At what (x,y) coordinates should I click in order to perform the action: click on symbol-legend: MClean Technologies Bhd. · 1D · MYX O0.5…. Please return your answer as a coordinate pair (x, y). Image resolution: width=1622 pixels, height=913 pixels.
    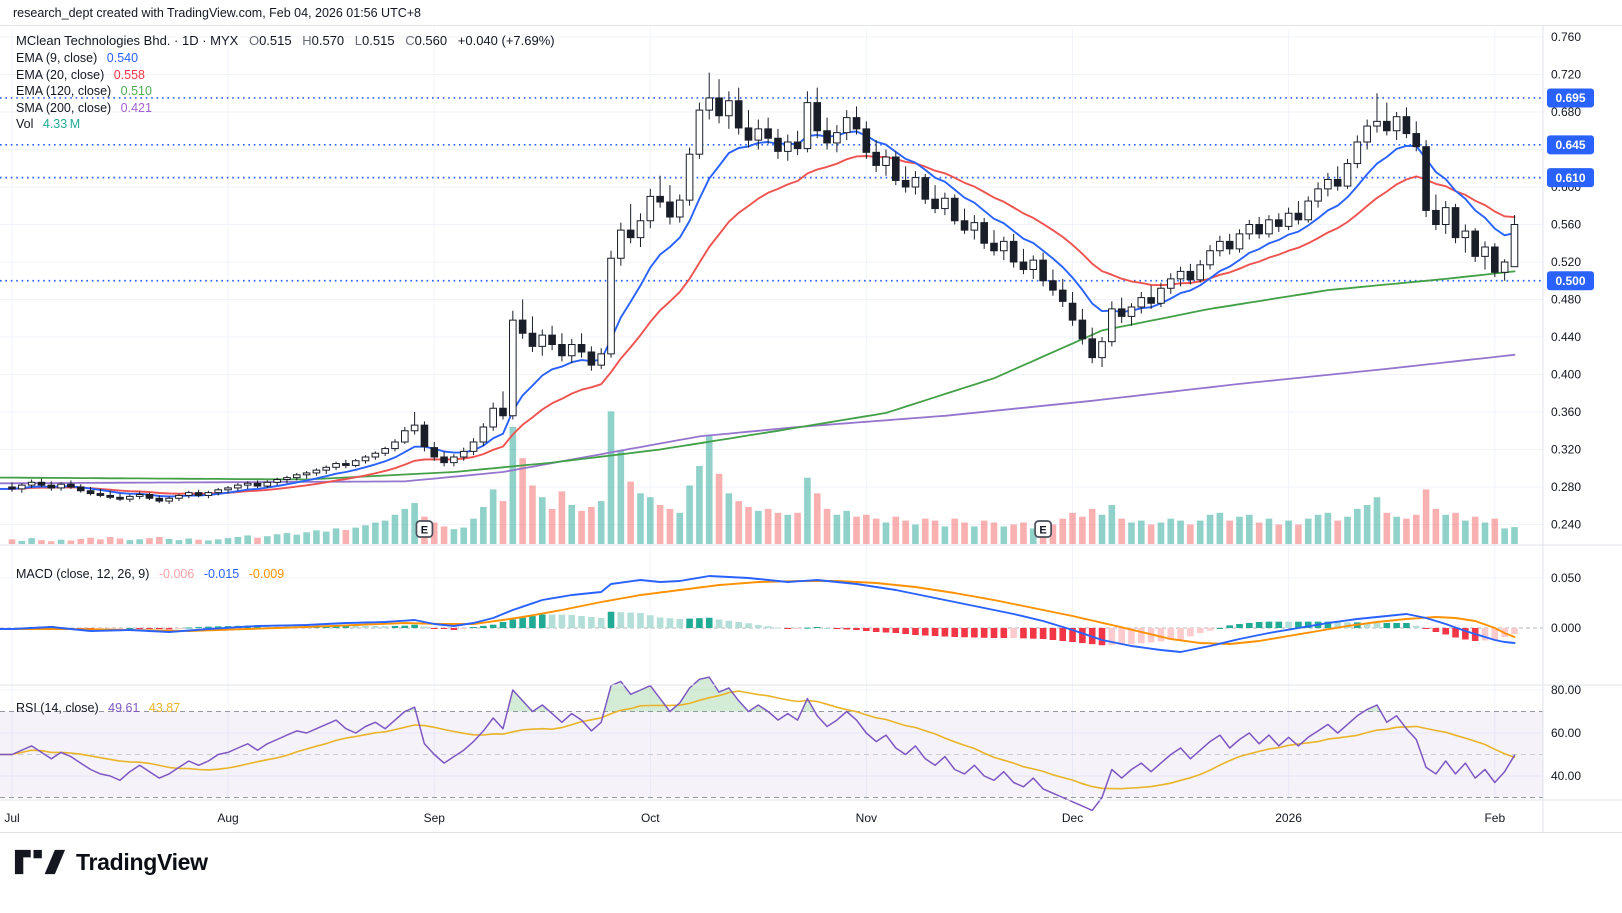
    Looking at the image, I should click on (285, 41).